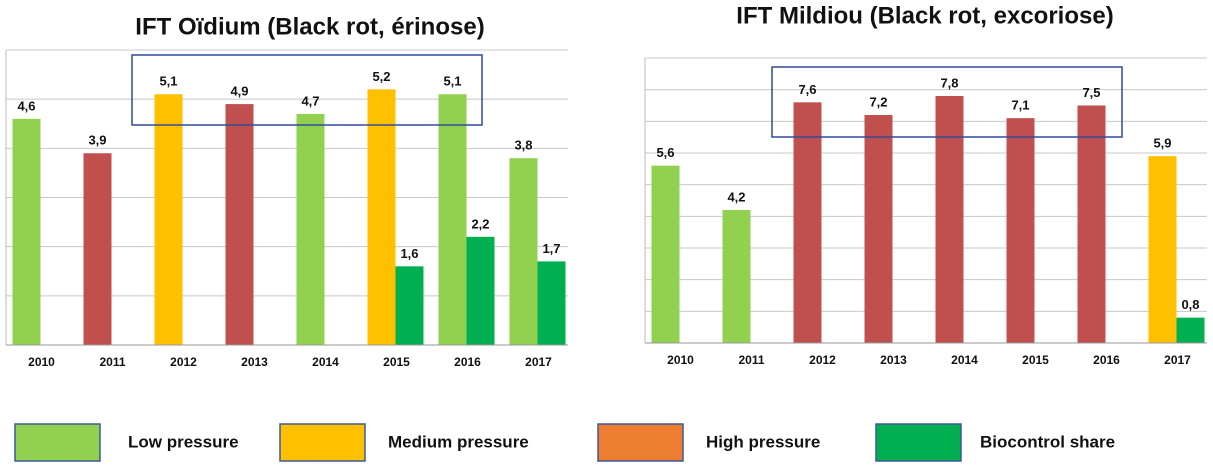  What do you see at coordinates (239, 91) in the screenshot?
I see `data-label: 4,9` at bounding box center [239, 91].